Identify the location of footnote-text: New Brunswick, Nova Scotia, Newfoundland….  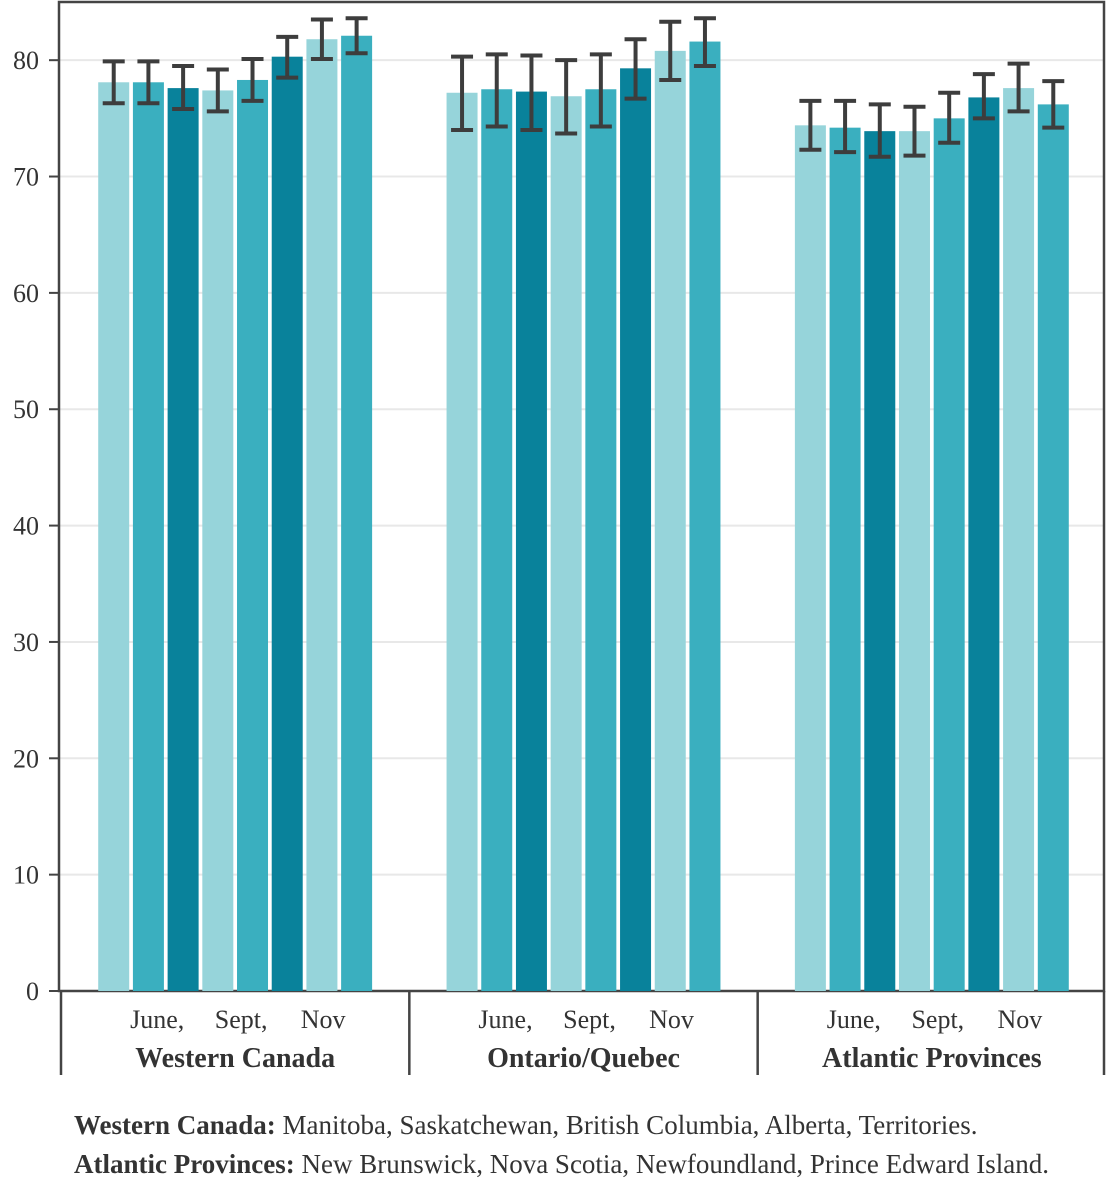
(672, 1164).